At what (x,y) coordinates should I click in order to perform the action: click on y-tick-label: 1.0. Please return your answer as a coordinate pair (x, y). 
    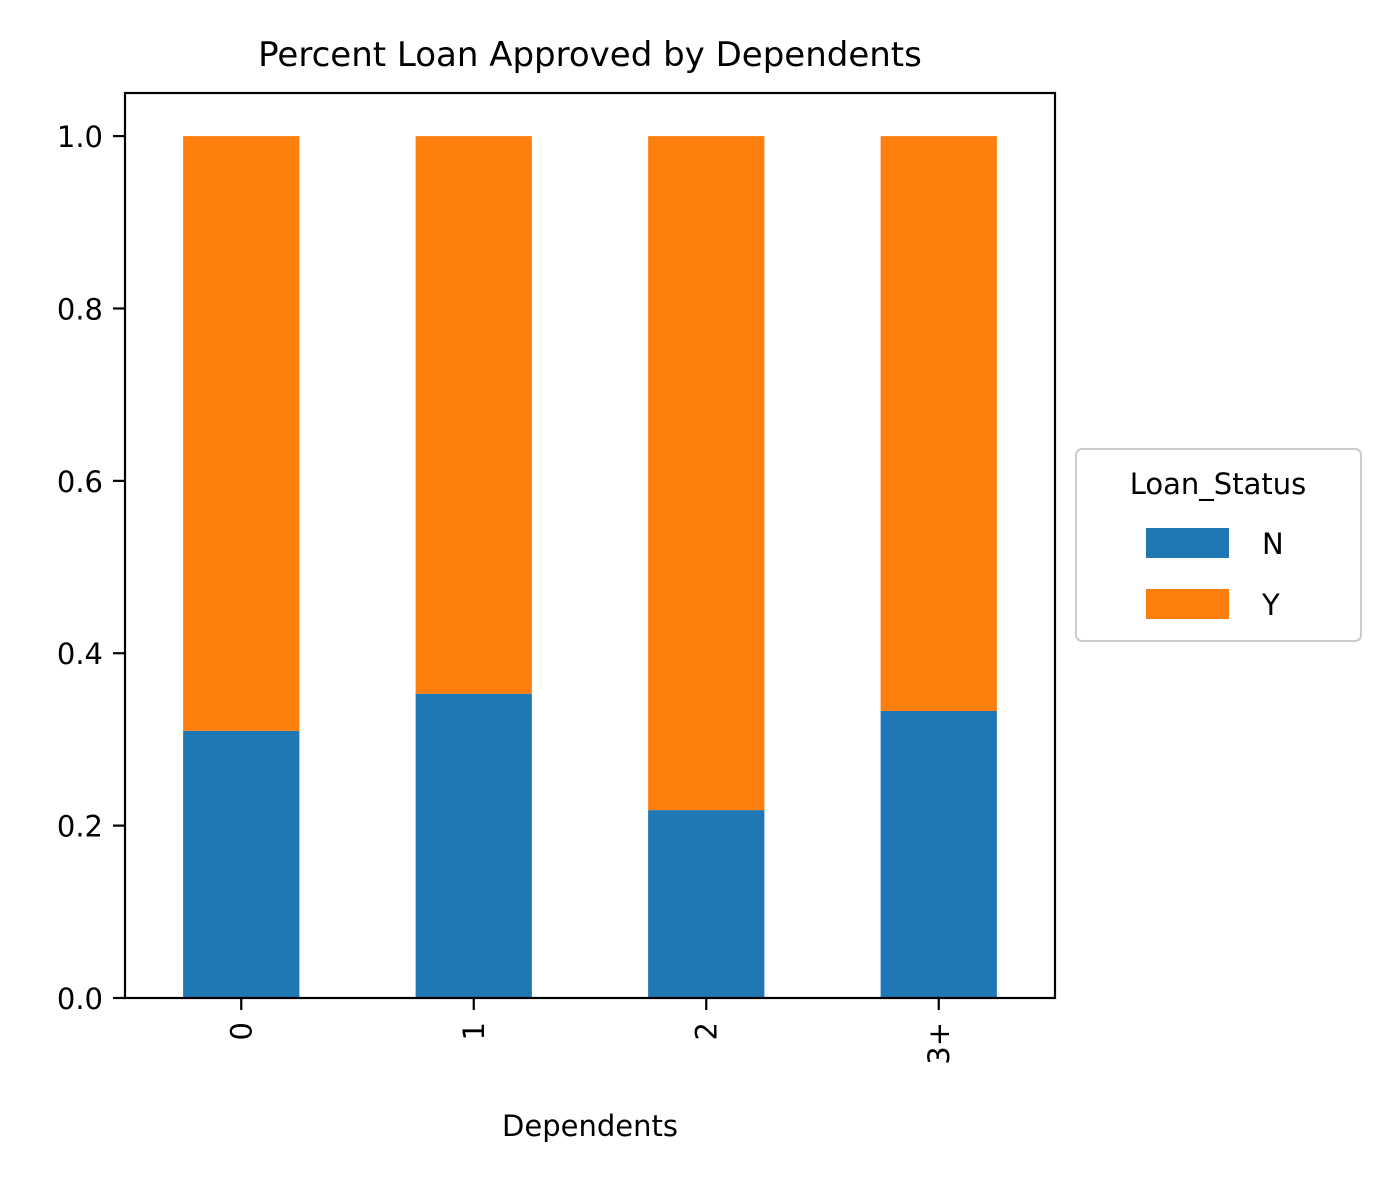
    Looking at the image, I should click on (80, 137).